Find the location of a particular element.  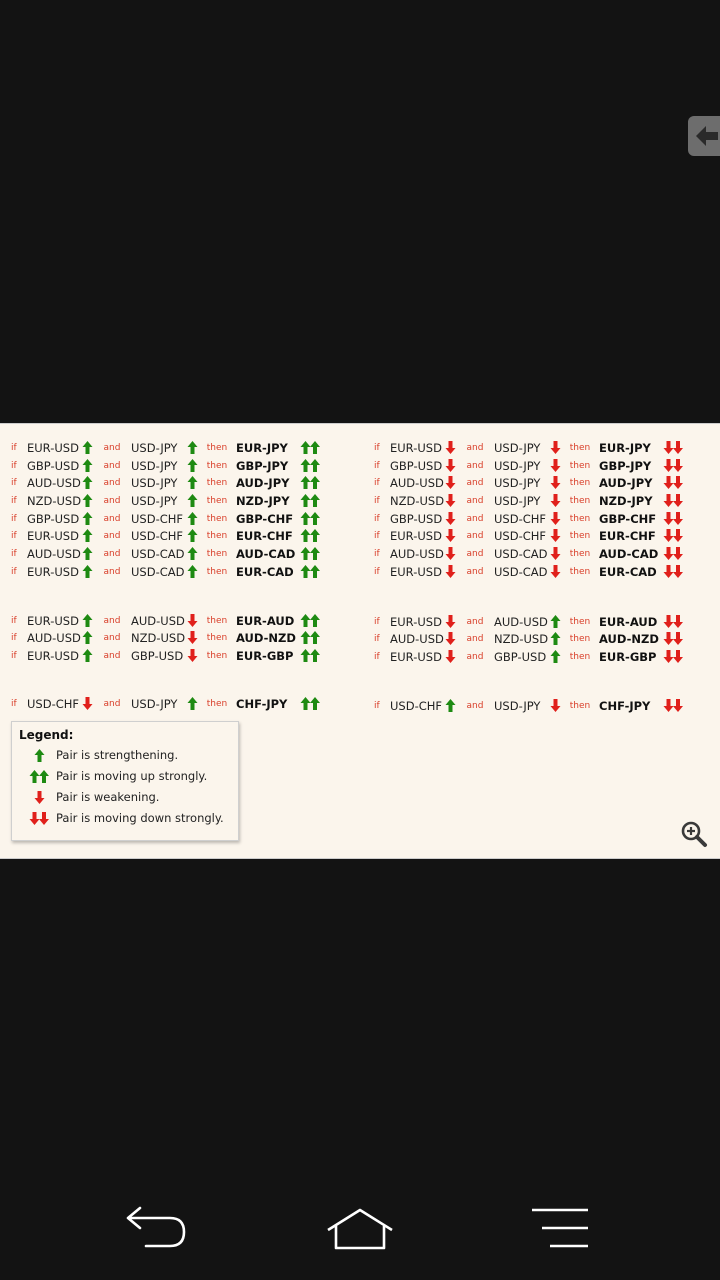

zoom-in-icon is located at coordinates (694, 834).